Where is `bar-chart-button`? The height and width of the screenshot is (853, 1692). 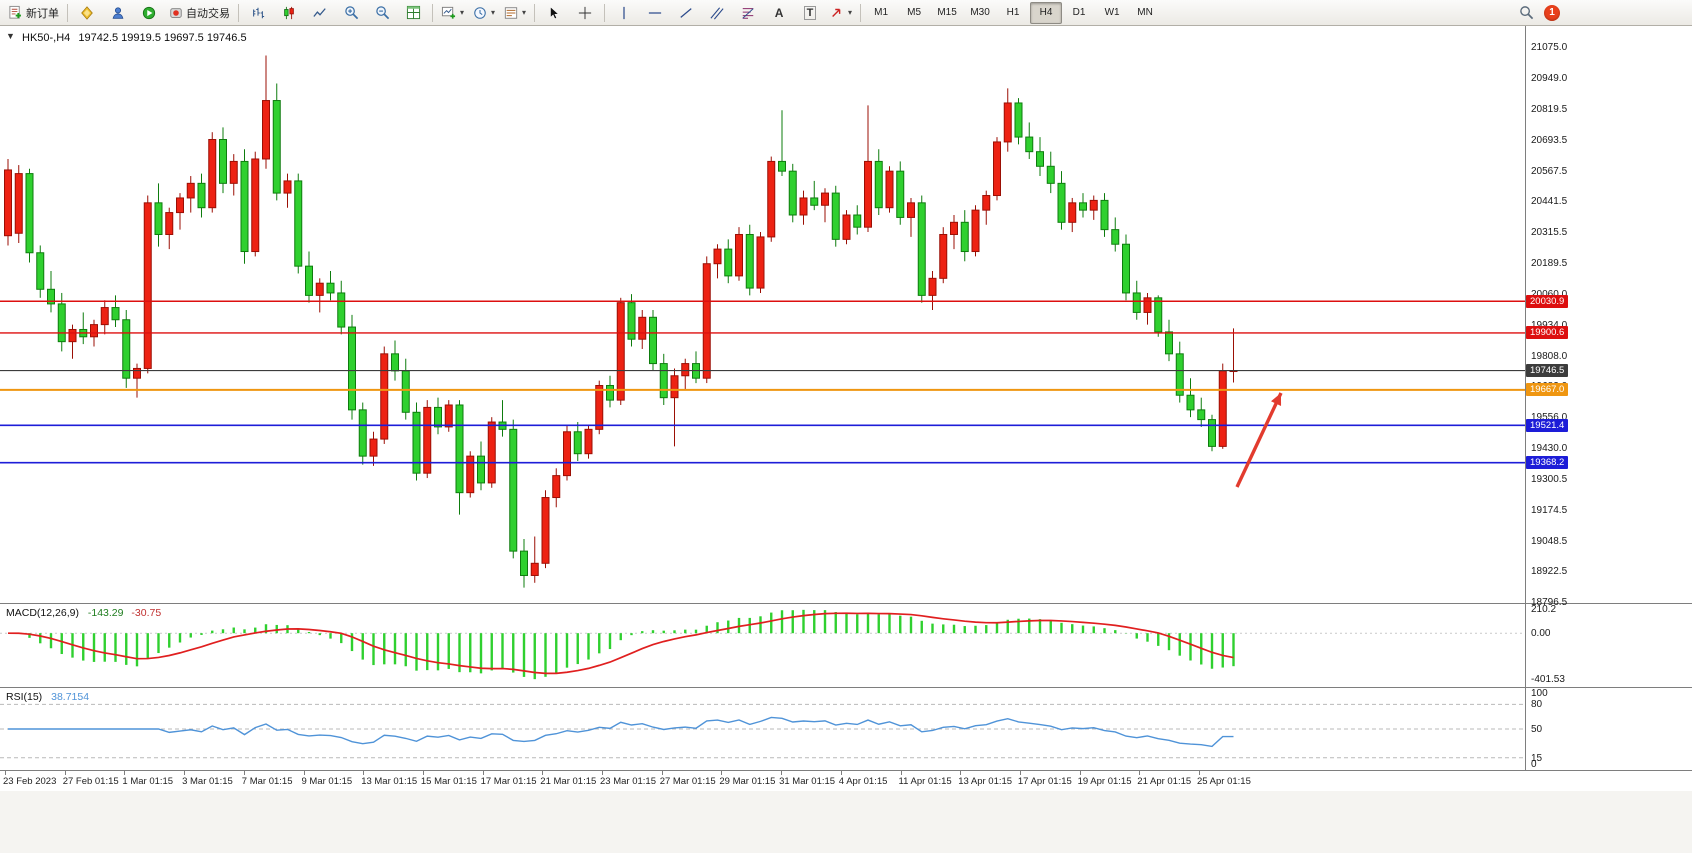
bar-chart-button is located at coordinates (258, 13).